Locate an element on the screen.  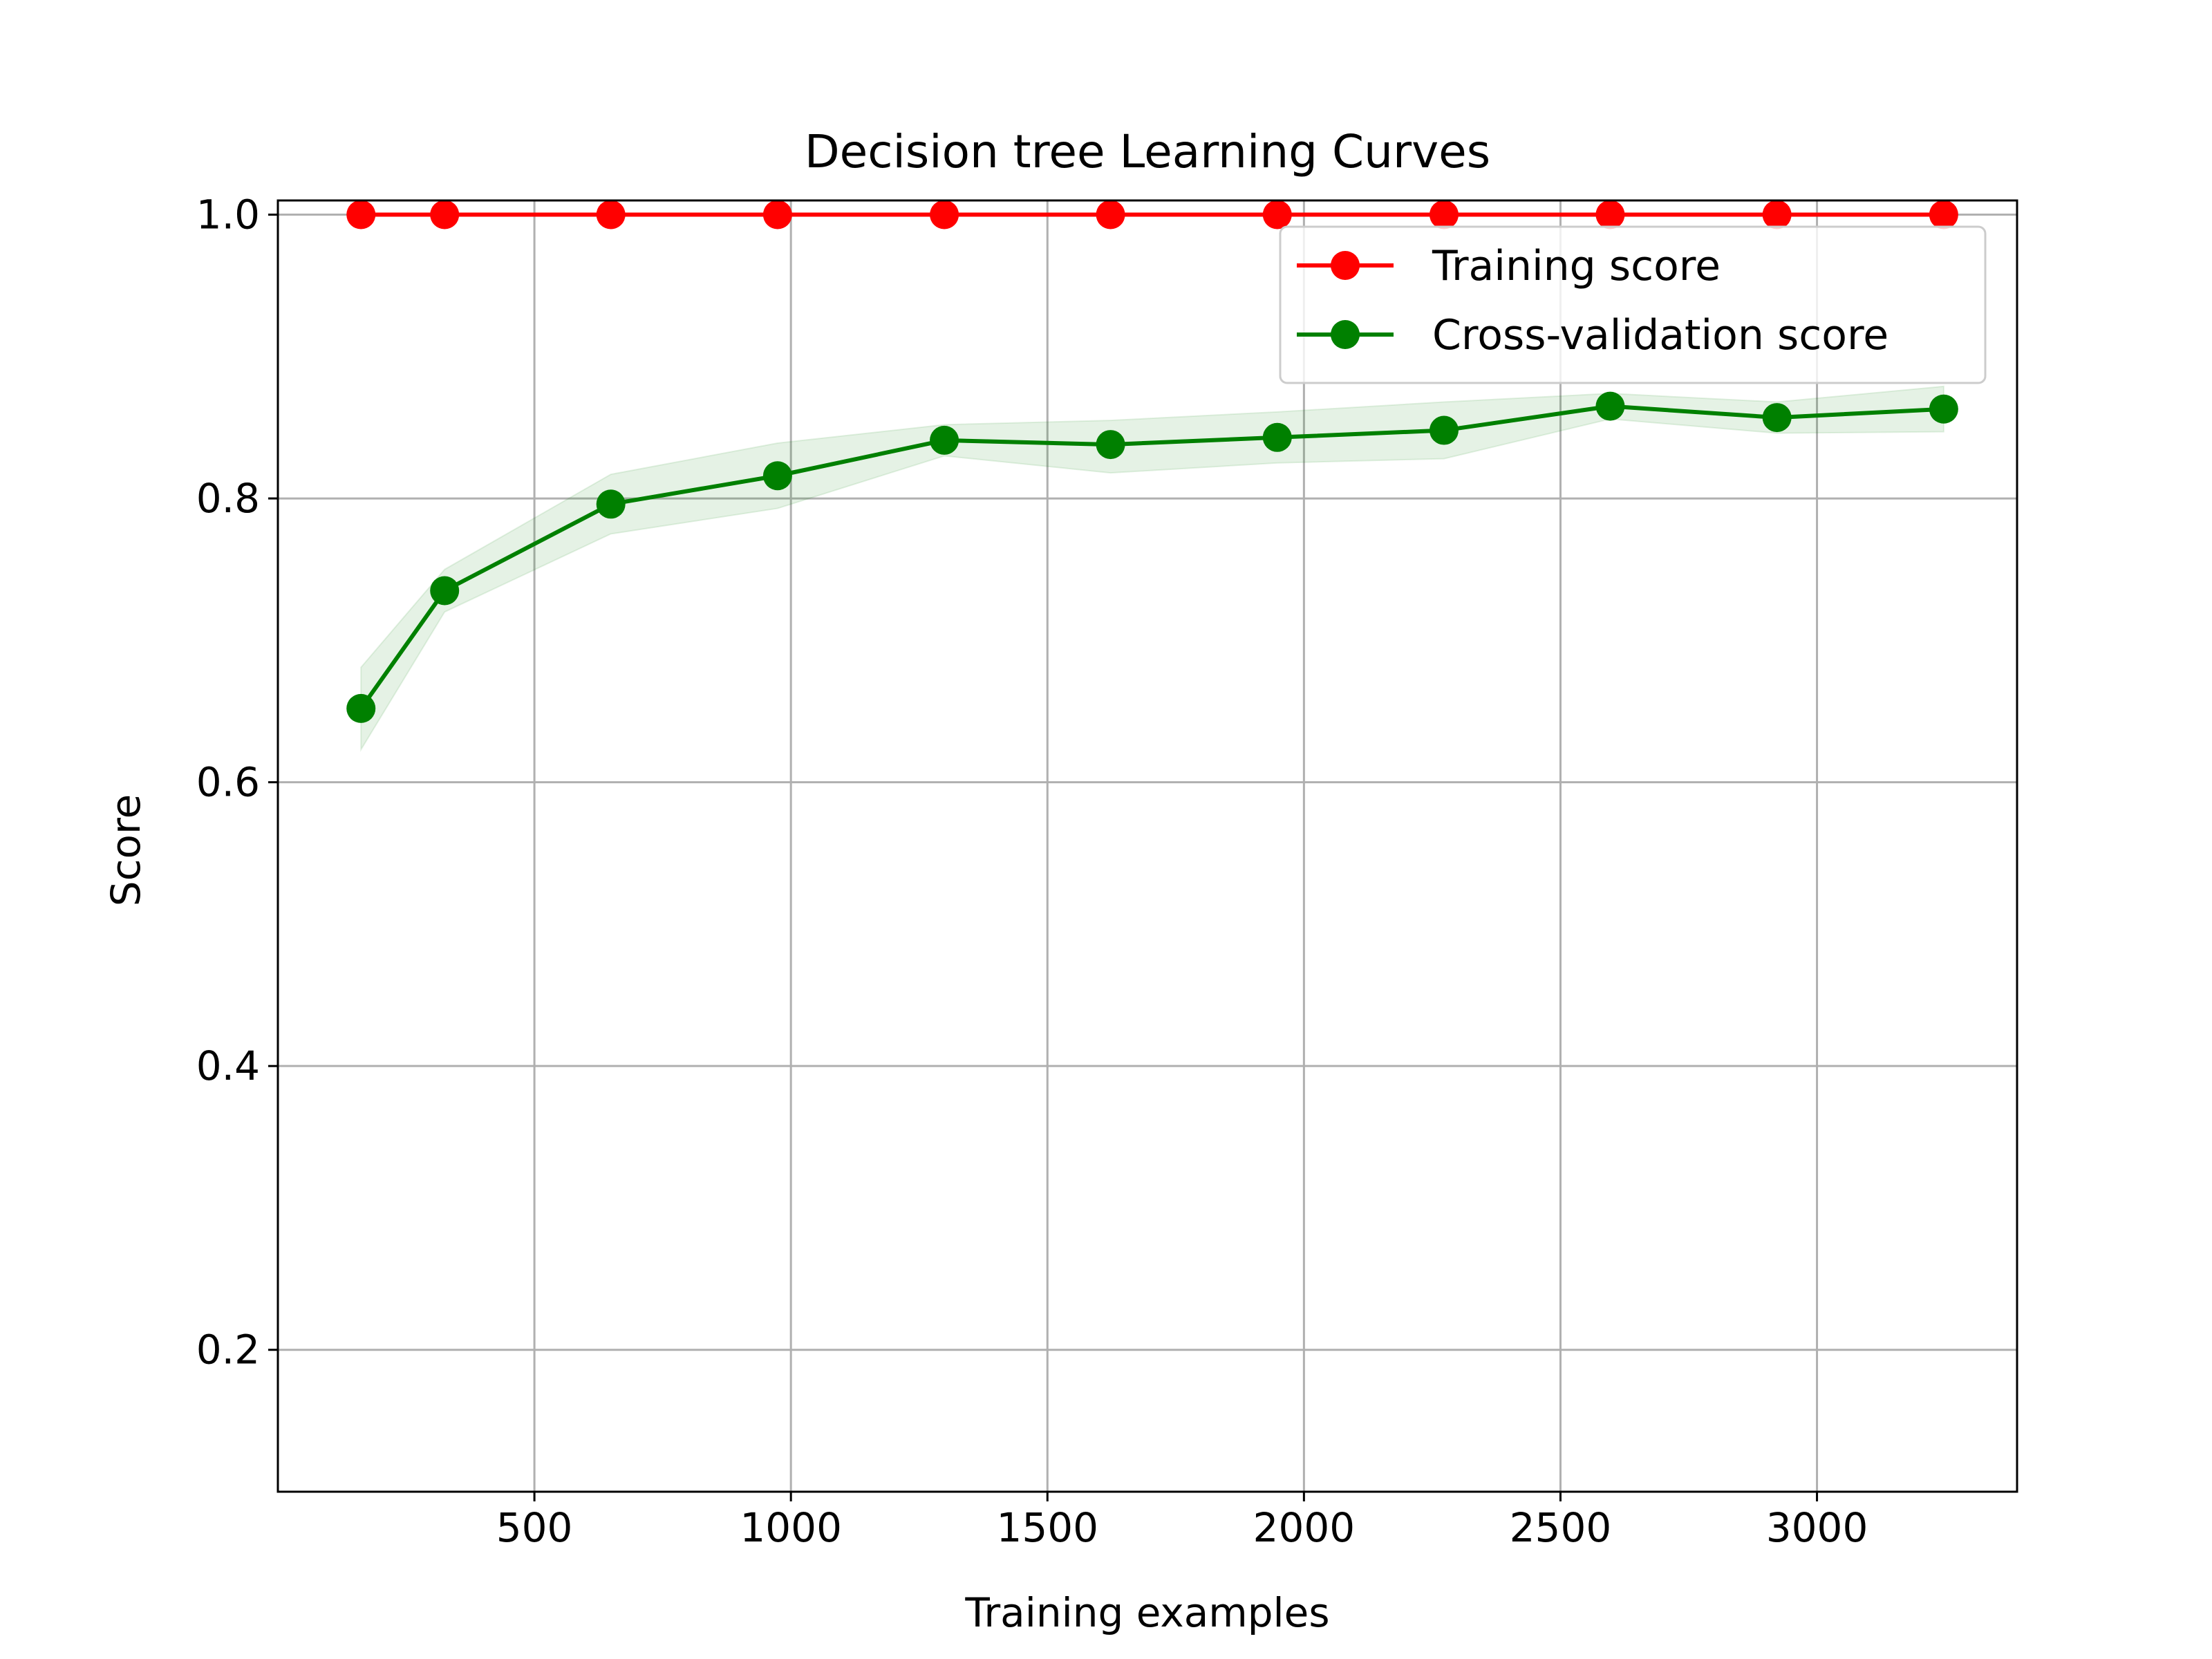
y-tick-label: 0.4 is located at coordinates (228, 1065).